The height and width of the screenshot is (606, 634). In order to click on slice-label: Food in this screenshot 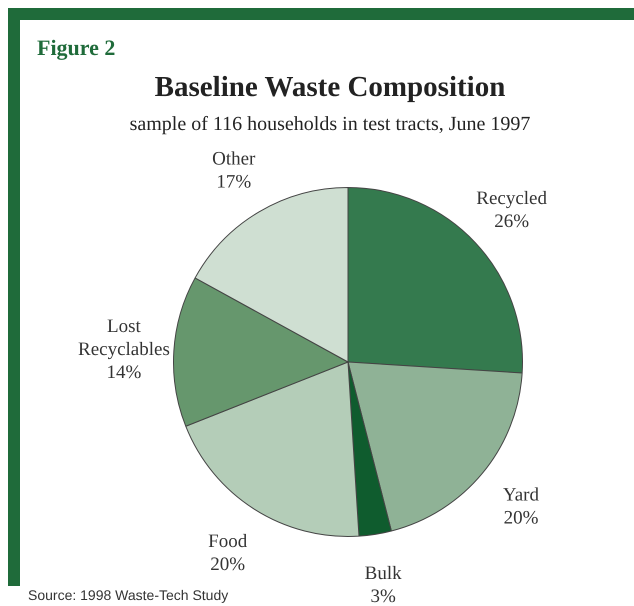, I will do `click(228, 541)`.